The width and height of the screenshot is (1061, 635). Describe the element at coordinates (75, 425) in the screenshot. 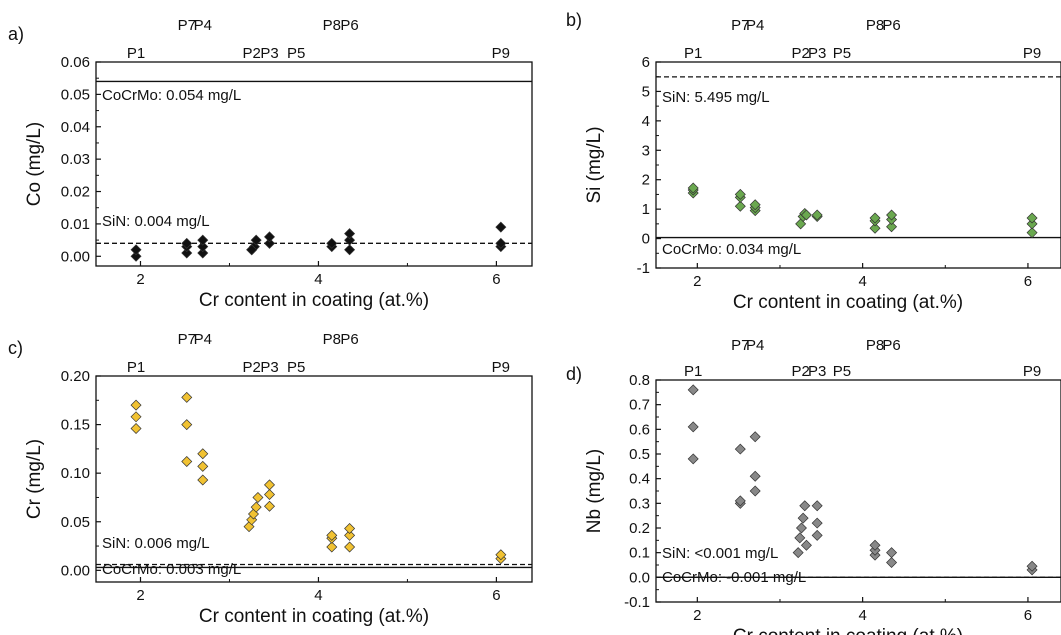

I see `y-tick-label: 0.15` at that location.